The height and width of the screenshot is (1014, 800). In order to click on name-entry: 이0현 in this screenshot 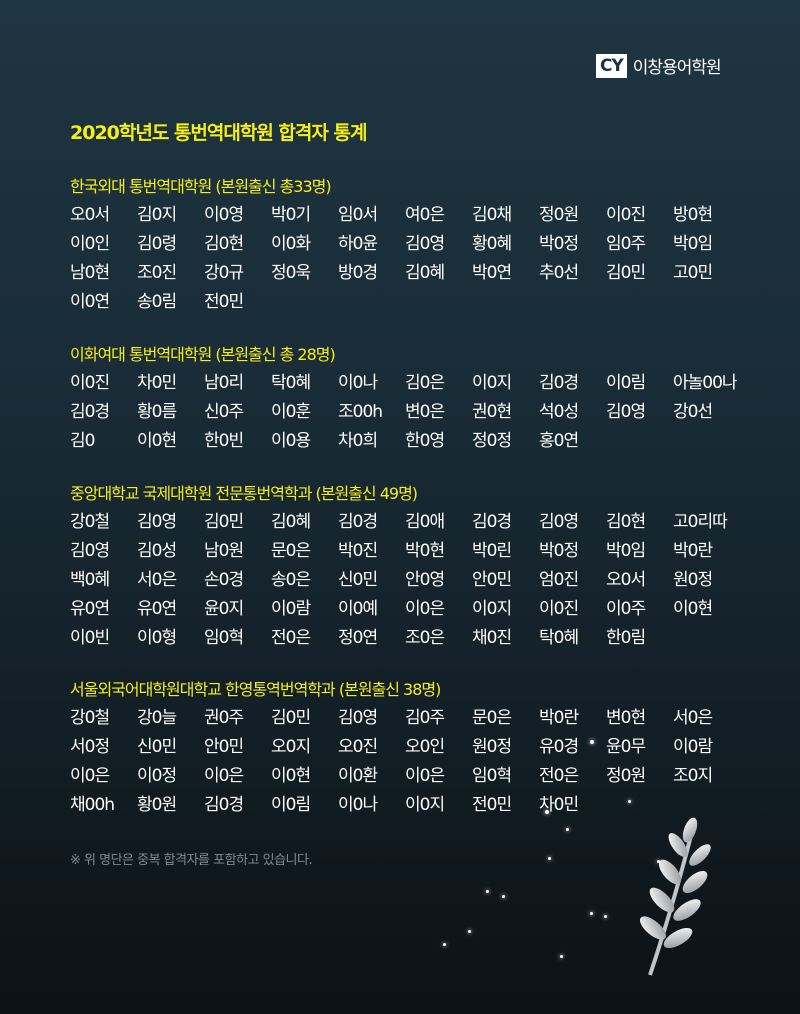, I will do `click(157, 441)`.